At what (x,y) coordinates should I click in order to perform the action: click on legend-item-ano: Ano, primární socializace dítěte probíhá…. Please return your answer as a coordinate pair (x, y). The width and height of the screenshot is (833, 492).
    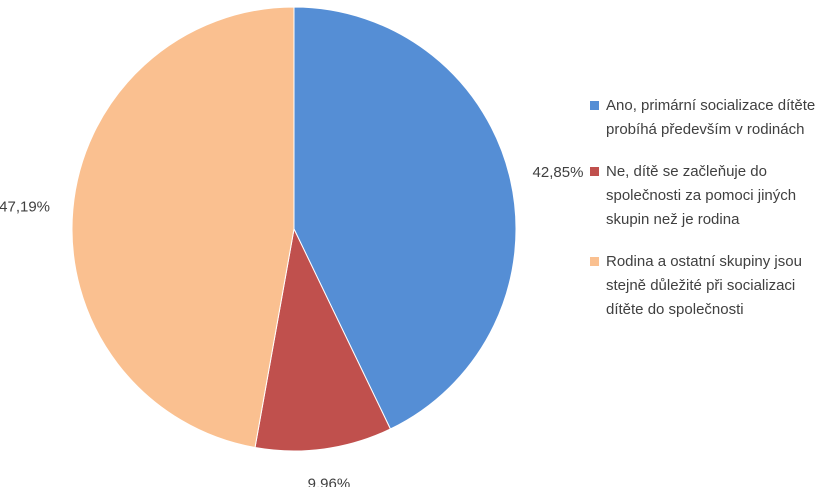
    Looking at the image, I should click on (710, 118).